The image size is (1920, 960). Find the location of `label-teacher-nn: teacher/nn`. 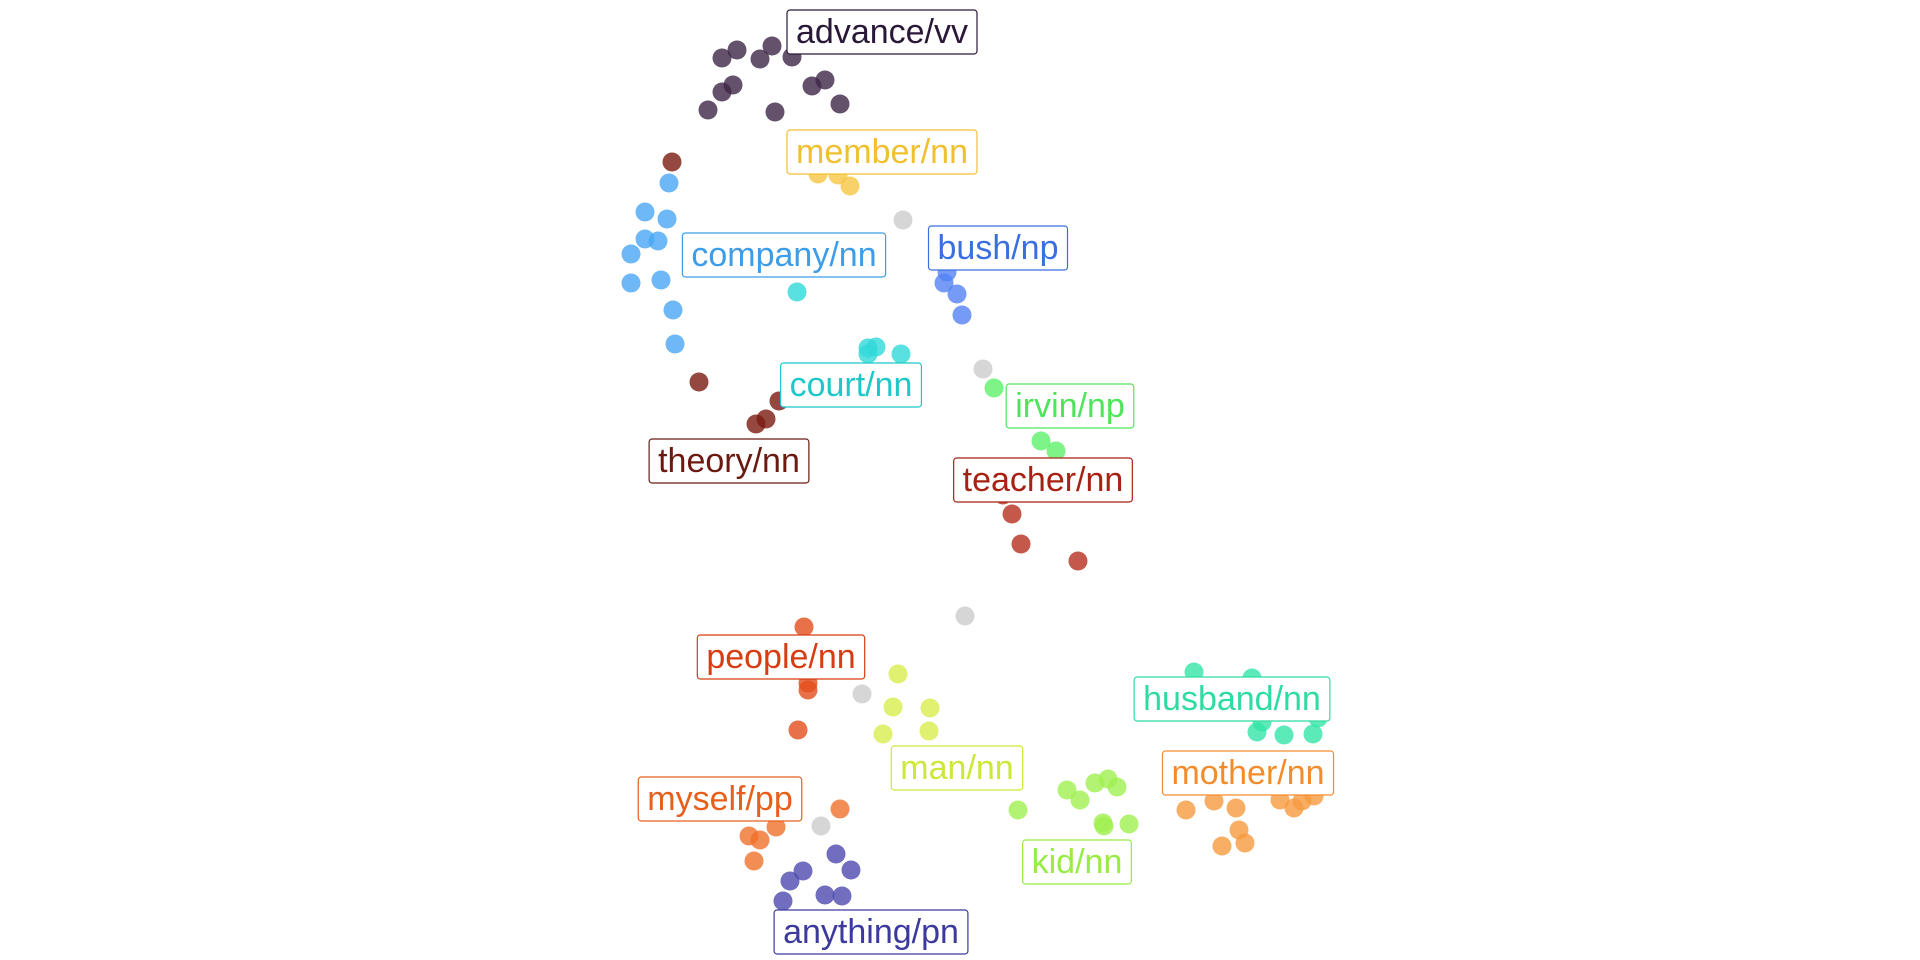

label-teacher-nn: teacher/nn is located at coordinates (1043, 480).